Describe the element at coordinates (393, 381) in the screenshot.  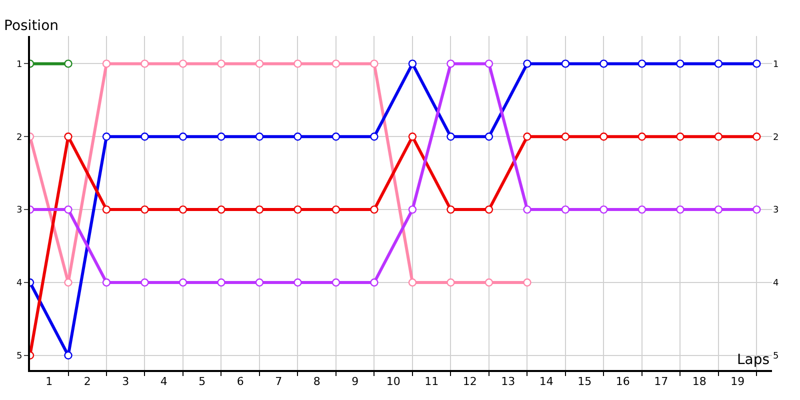
I see `x-tick-label: 10` at that location.